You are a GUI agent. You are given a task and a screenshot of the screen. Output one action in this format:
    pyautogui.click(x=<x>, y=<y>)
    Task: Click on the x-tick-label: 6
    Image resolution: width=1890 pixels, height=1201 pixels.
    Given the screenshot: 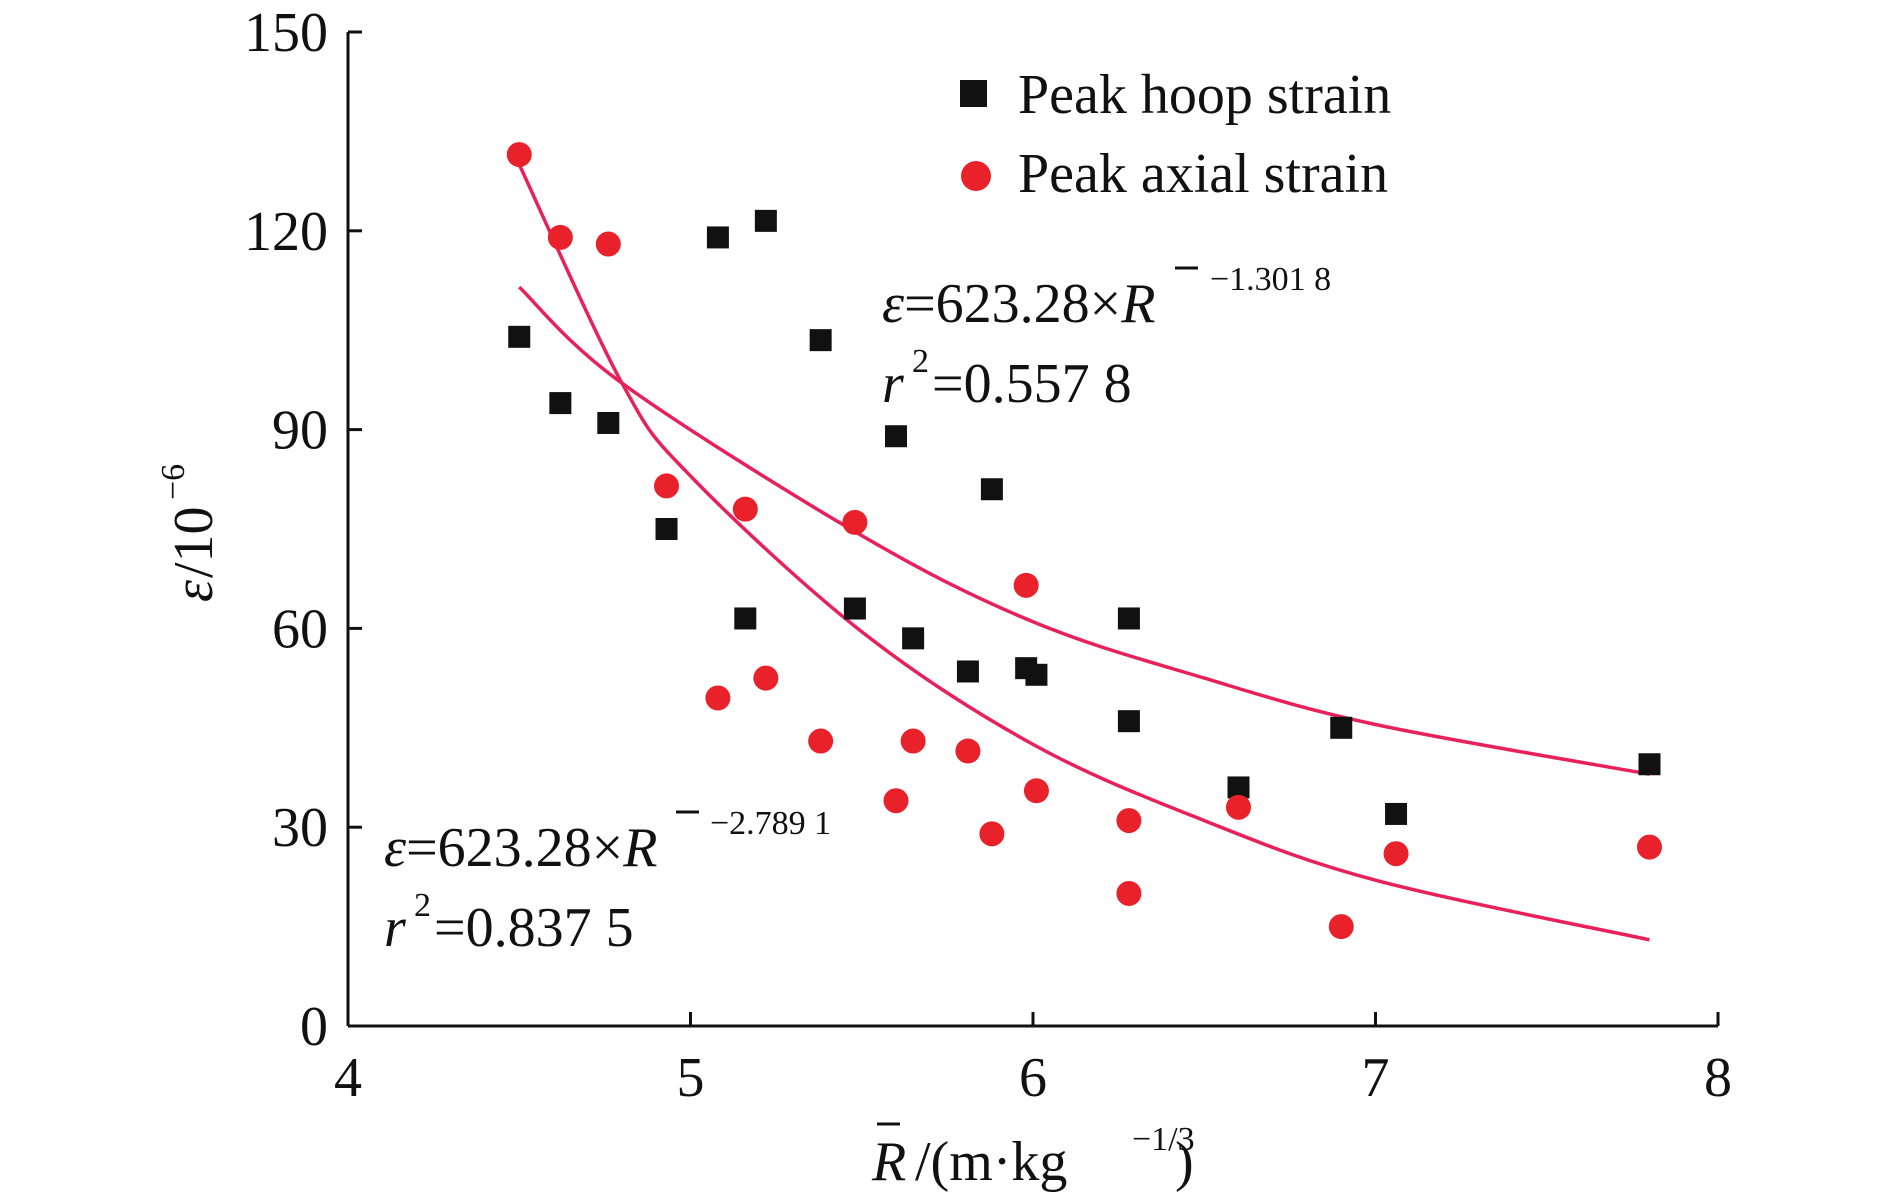 What is the action you would take?
    pyautogui.click(x=1033, y=1078)
    